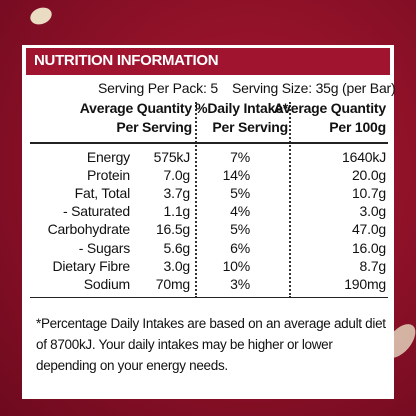 The width and height of the screenshot is (416, 416). Describe the element at coordinates (172, 283) in the screenshot. I see `per-serving: 70mg` at that location.